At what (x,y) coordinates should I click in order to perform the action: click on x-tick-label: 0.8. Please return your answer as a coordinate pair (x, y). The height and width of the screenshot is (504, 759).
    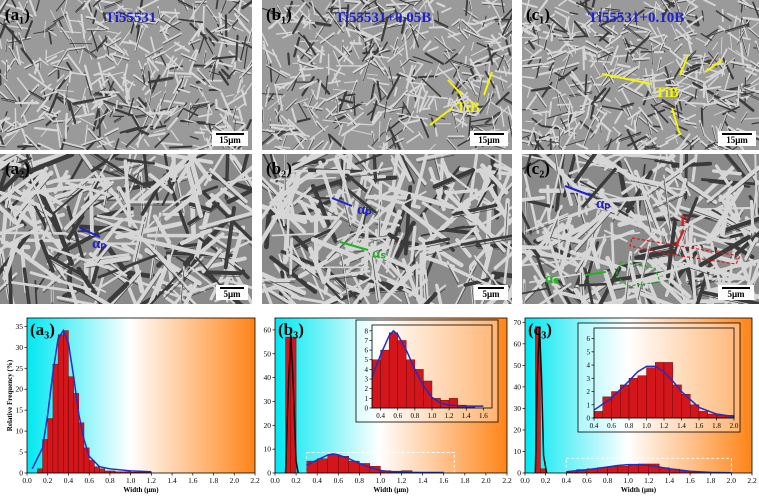
    Looking at the image, I should click on (110, 480).